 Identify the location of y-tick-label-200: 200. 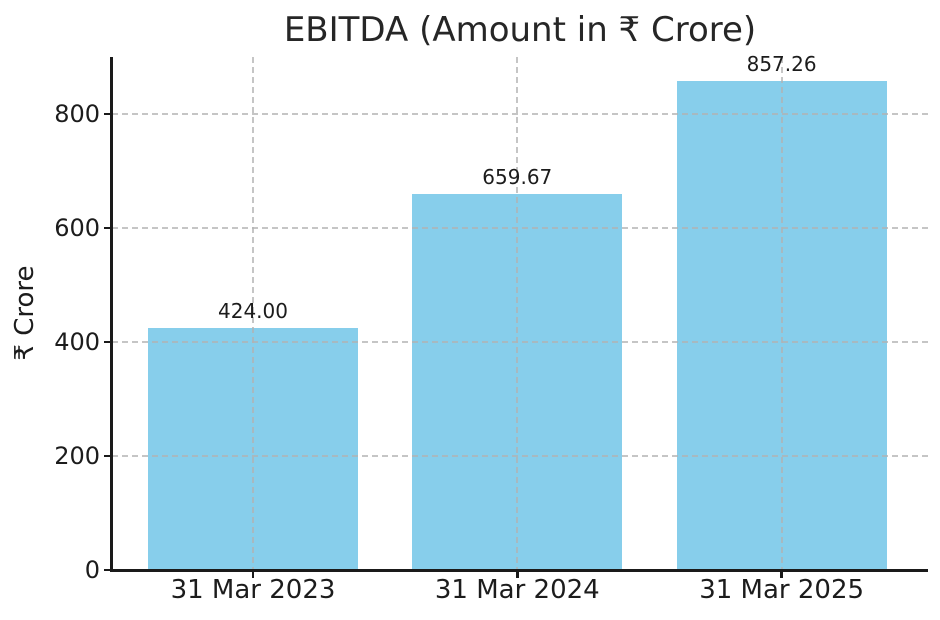
(77, 456).